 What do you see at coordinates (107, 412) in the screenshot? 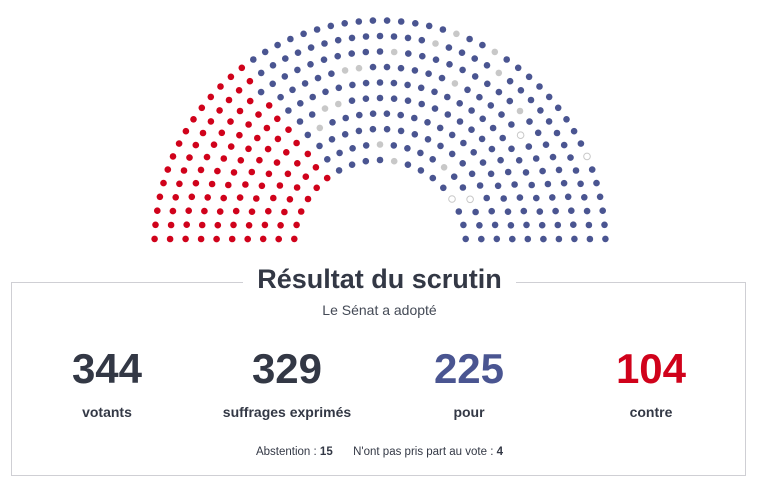
I see `stat-votants-label: votants` at bounding box center [107, 412].